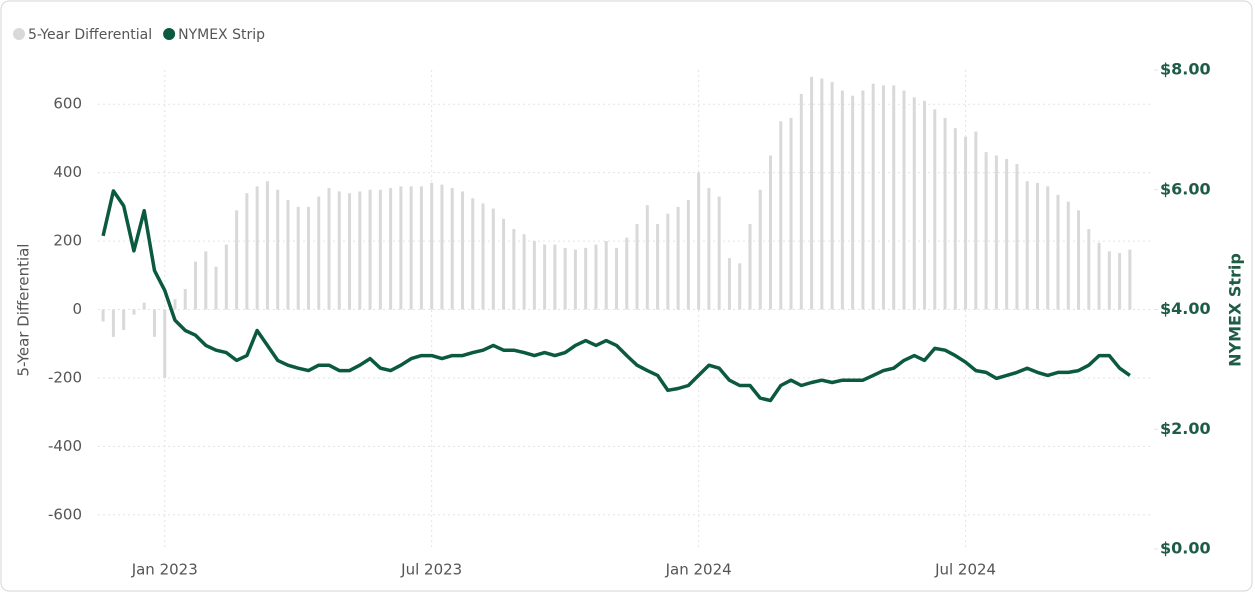  I want to click on y2-tick-label: $6.00, so click(1185, 188).